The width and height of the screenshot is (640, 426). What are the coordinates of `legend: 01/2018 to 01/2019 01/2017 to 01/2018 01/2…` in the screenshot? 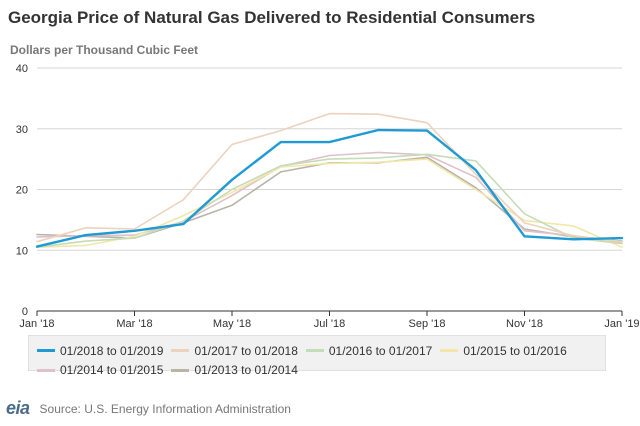 It's located at (317, 356).